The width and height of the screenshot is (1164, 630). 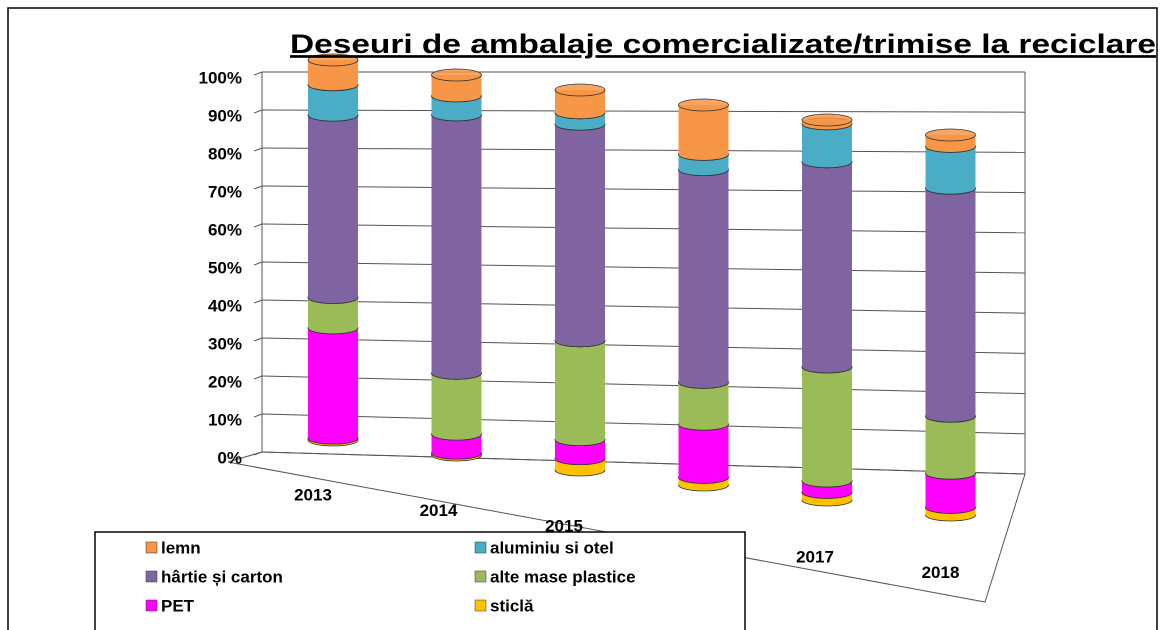 What do you see at coordinates (225, 267) in the screenshot?
I see `y-tick-label: 50%` at bounding box center [225, 267].